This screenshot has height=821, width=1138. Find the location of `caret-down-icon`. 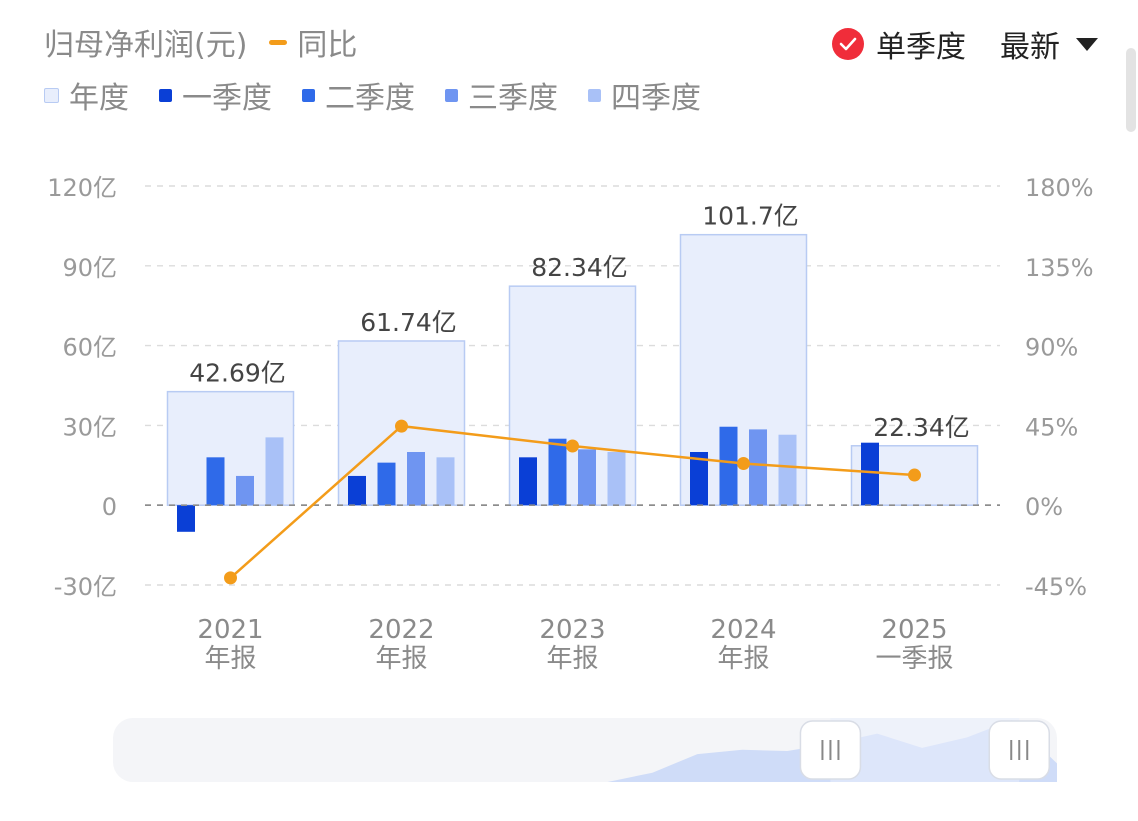

caret-down-icon is located at coordinates (1087, 44).